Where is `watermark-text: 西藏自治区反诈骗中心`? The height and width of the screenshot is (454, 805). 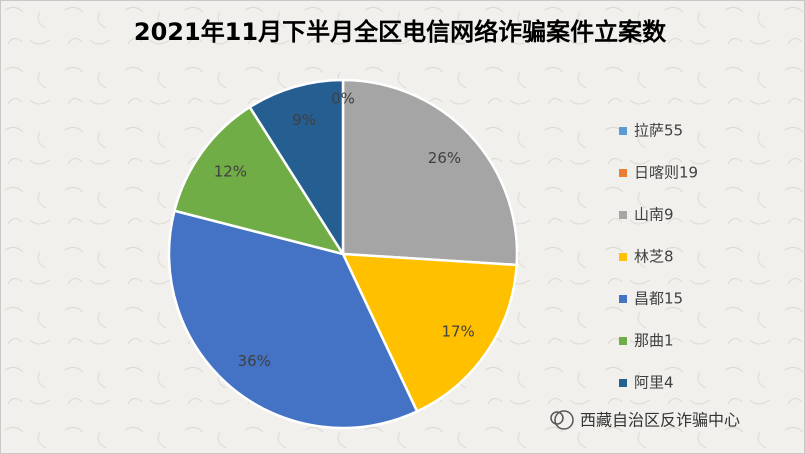
watermark-text: 西藏自治区反诈骗中心 is located at coordinates (660, 420).